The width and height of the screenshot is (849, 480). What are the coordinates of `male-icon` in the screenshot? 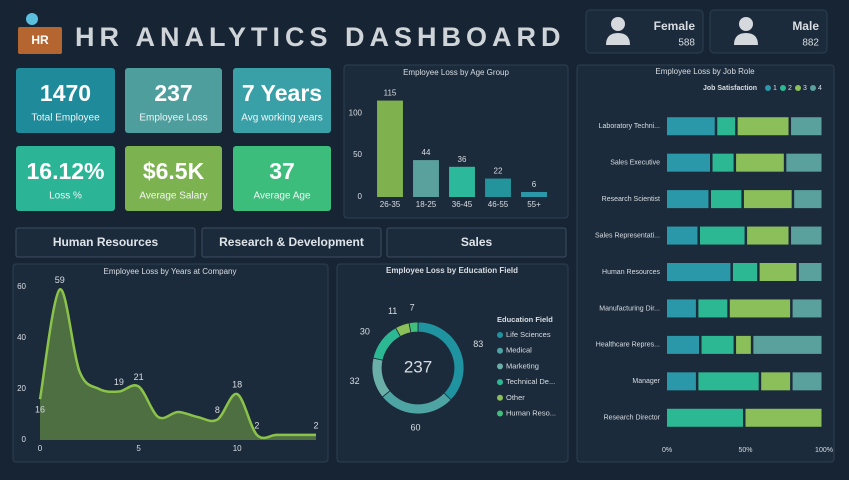 It's located at (746, 39).